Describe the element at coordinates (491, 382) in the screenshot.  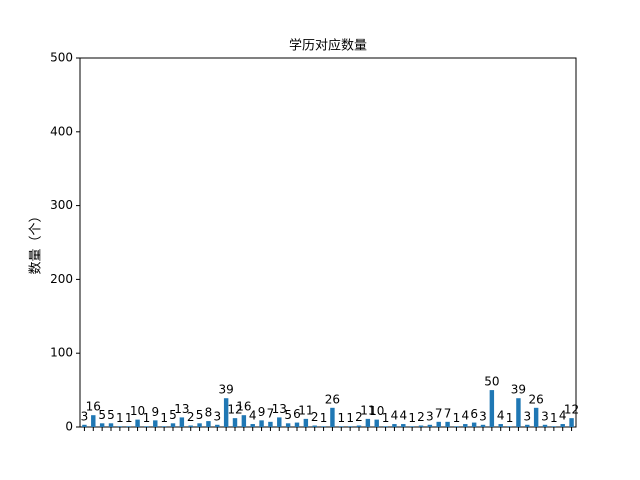
I see `data-label: 50` at that location.